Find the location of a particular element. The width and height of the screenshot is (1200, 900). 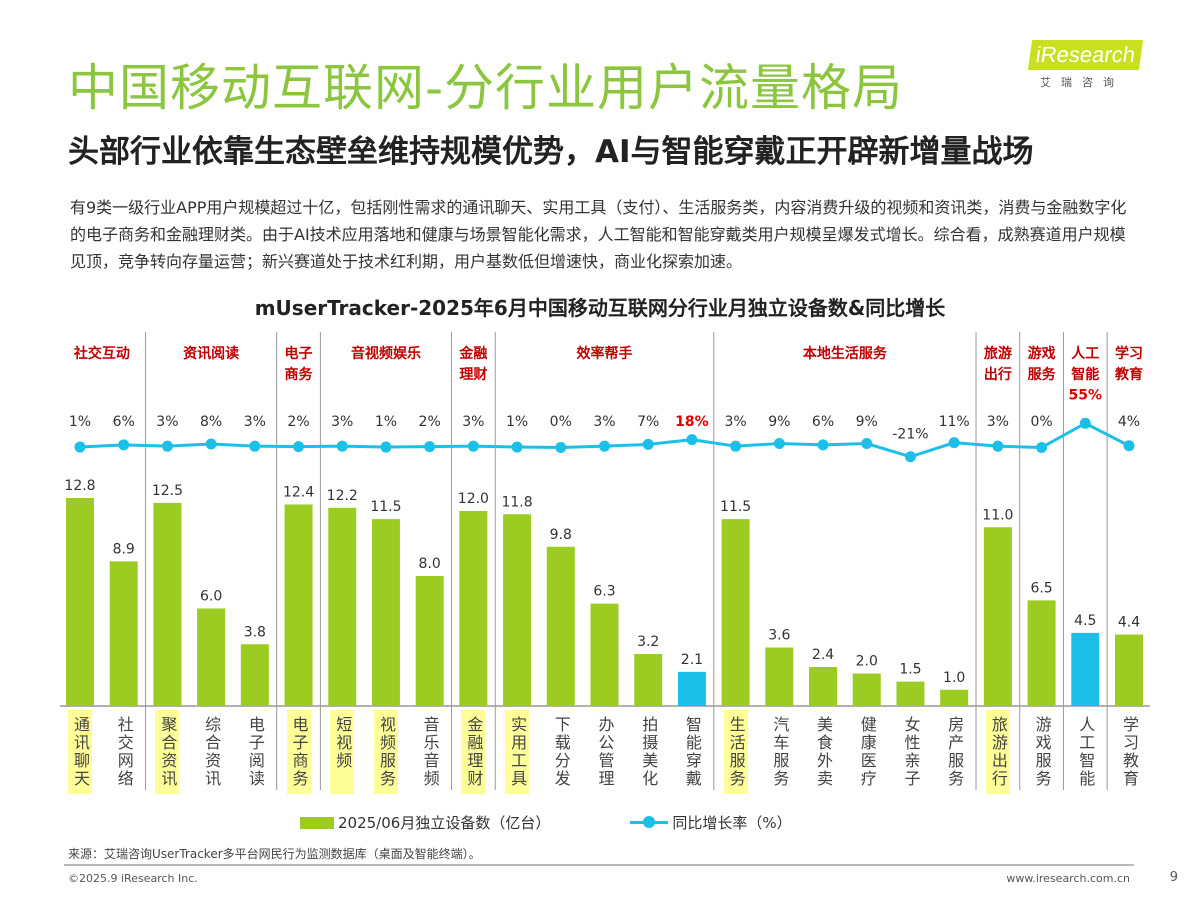

category-label: 美食外卖 is located at coordinates (824, 752).